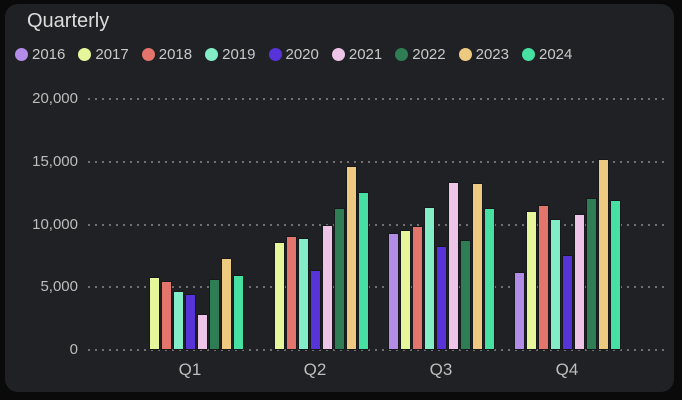 The image size is (682, 400). I want to click on legend-label-2023: 2023, so click(492, 54).